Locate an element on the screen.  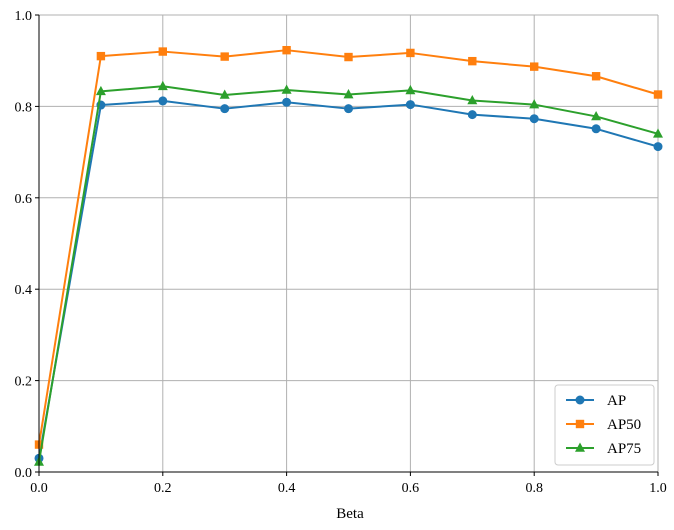
x-tick-label: 1.0 is located at coordinates (658, 488).